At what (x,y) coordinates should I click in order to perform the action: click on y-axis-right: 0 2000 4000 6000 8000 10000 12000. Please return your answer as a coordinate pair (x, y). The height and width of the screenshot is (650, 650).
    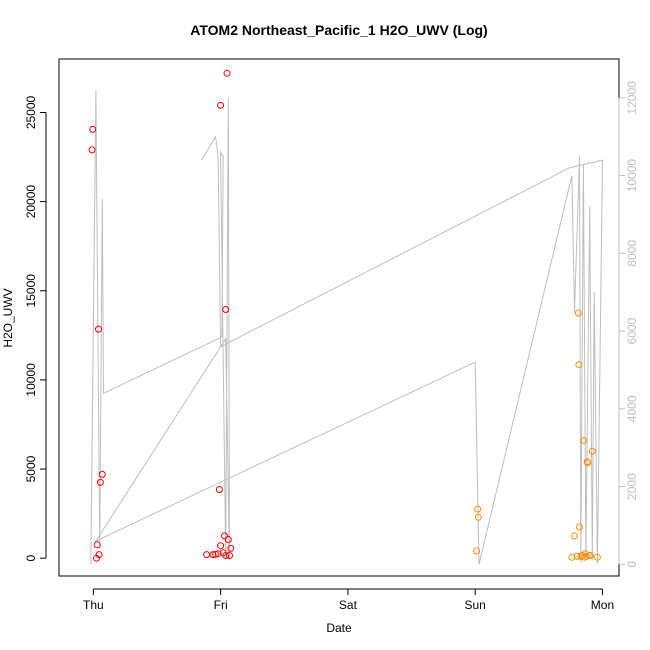
    Looking at the image, I should click on (628, 324).